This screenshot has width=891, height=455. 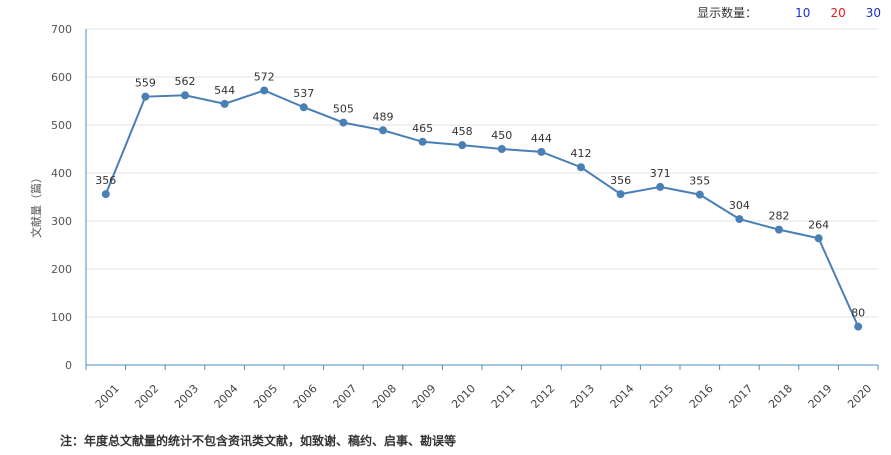 I want to click on display-count-option-10: 10, so click(x=803, y=12).